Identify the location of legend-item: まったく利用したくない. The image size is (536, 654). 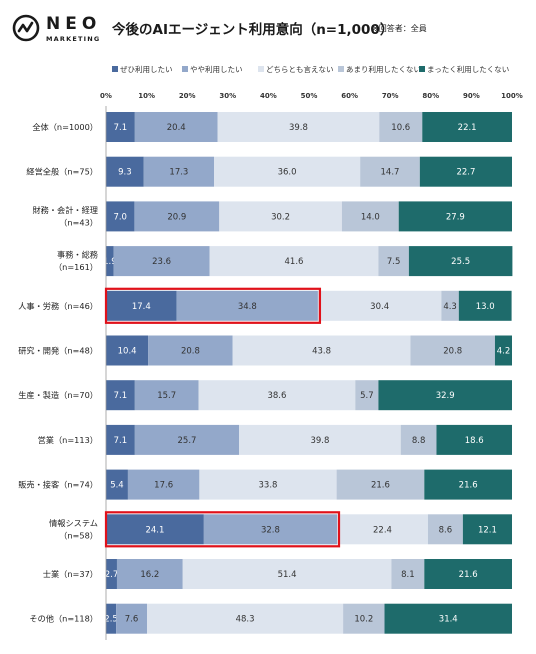
(464, 69).